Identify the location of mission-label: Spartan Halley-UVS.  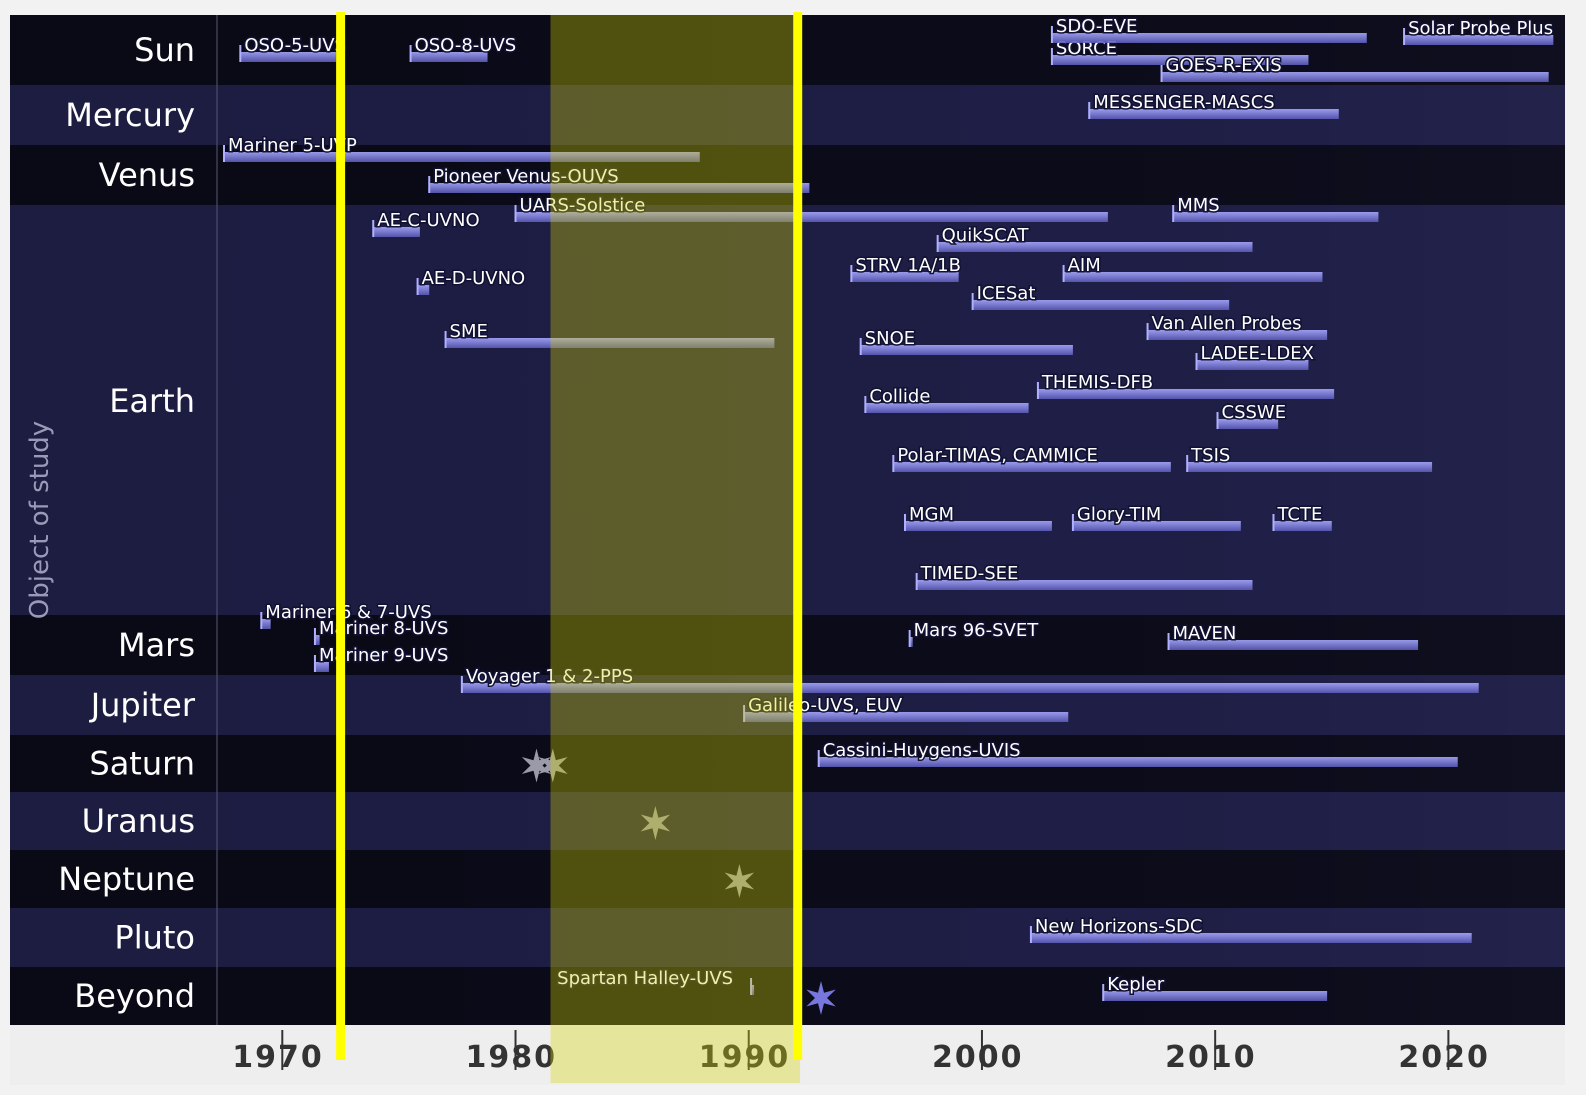
(645, 978).